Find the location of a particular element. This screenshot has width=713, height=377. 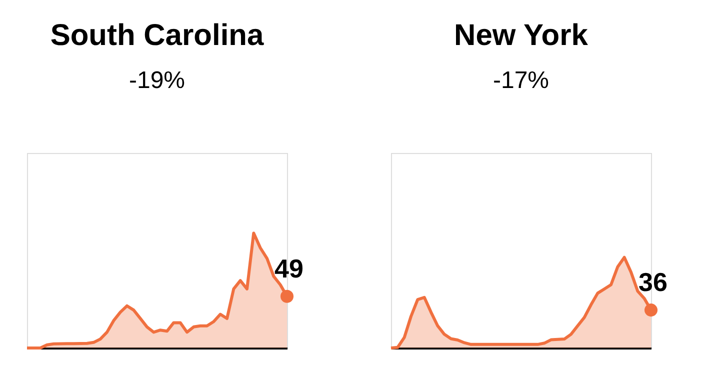

data-label: 36 is located at coordinates (653, 282).